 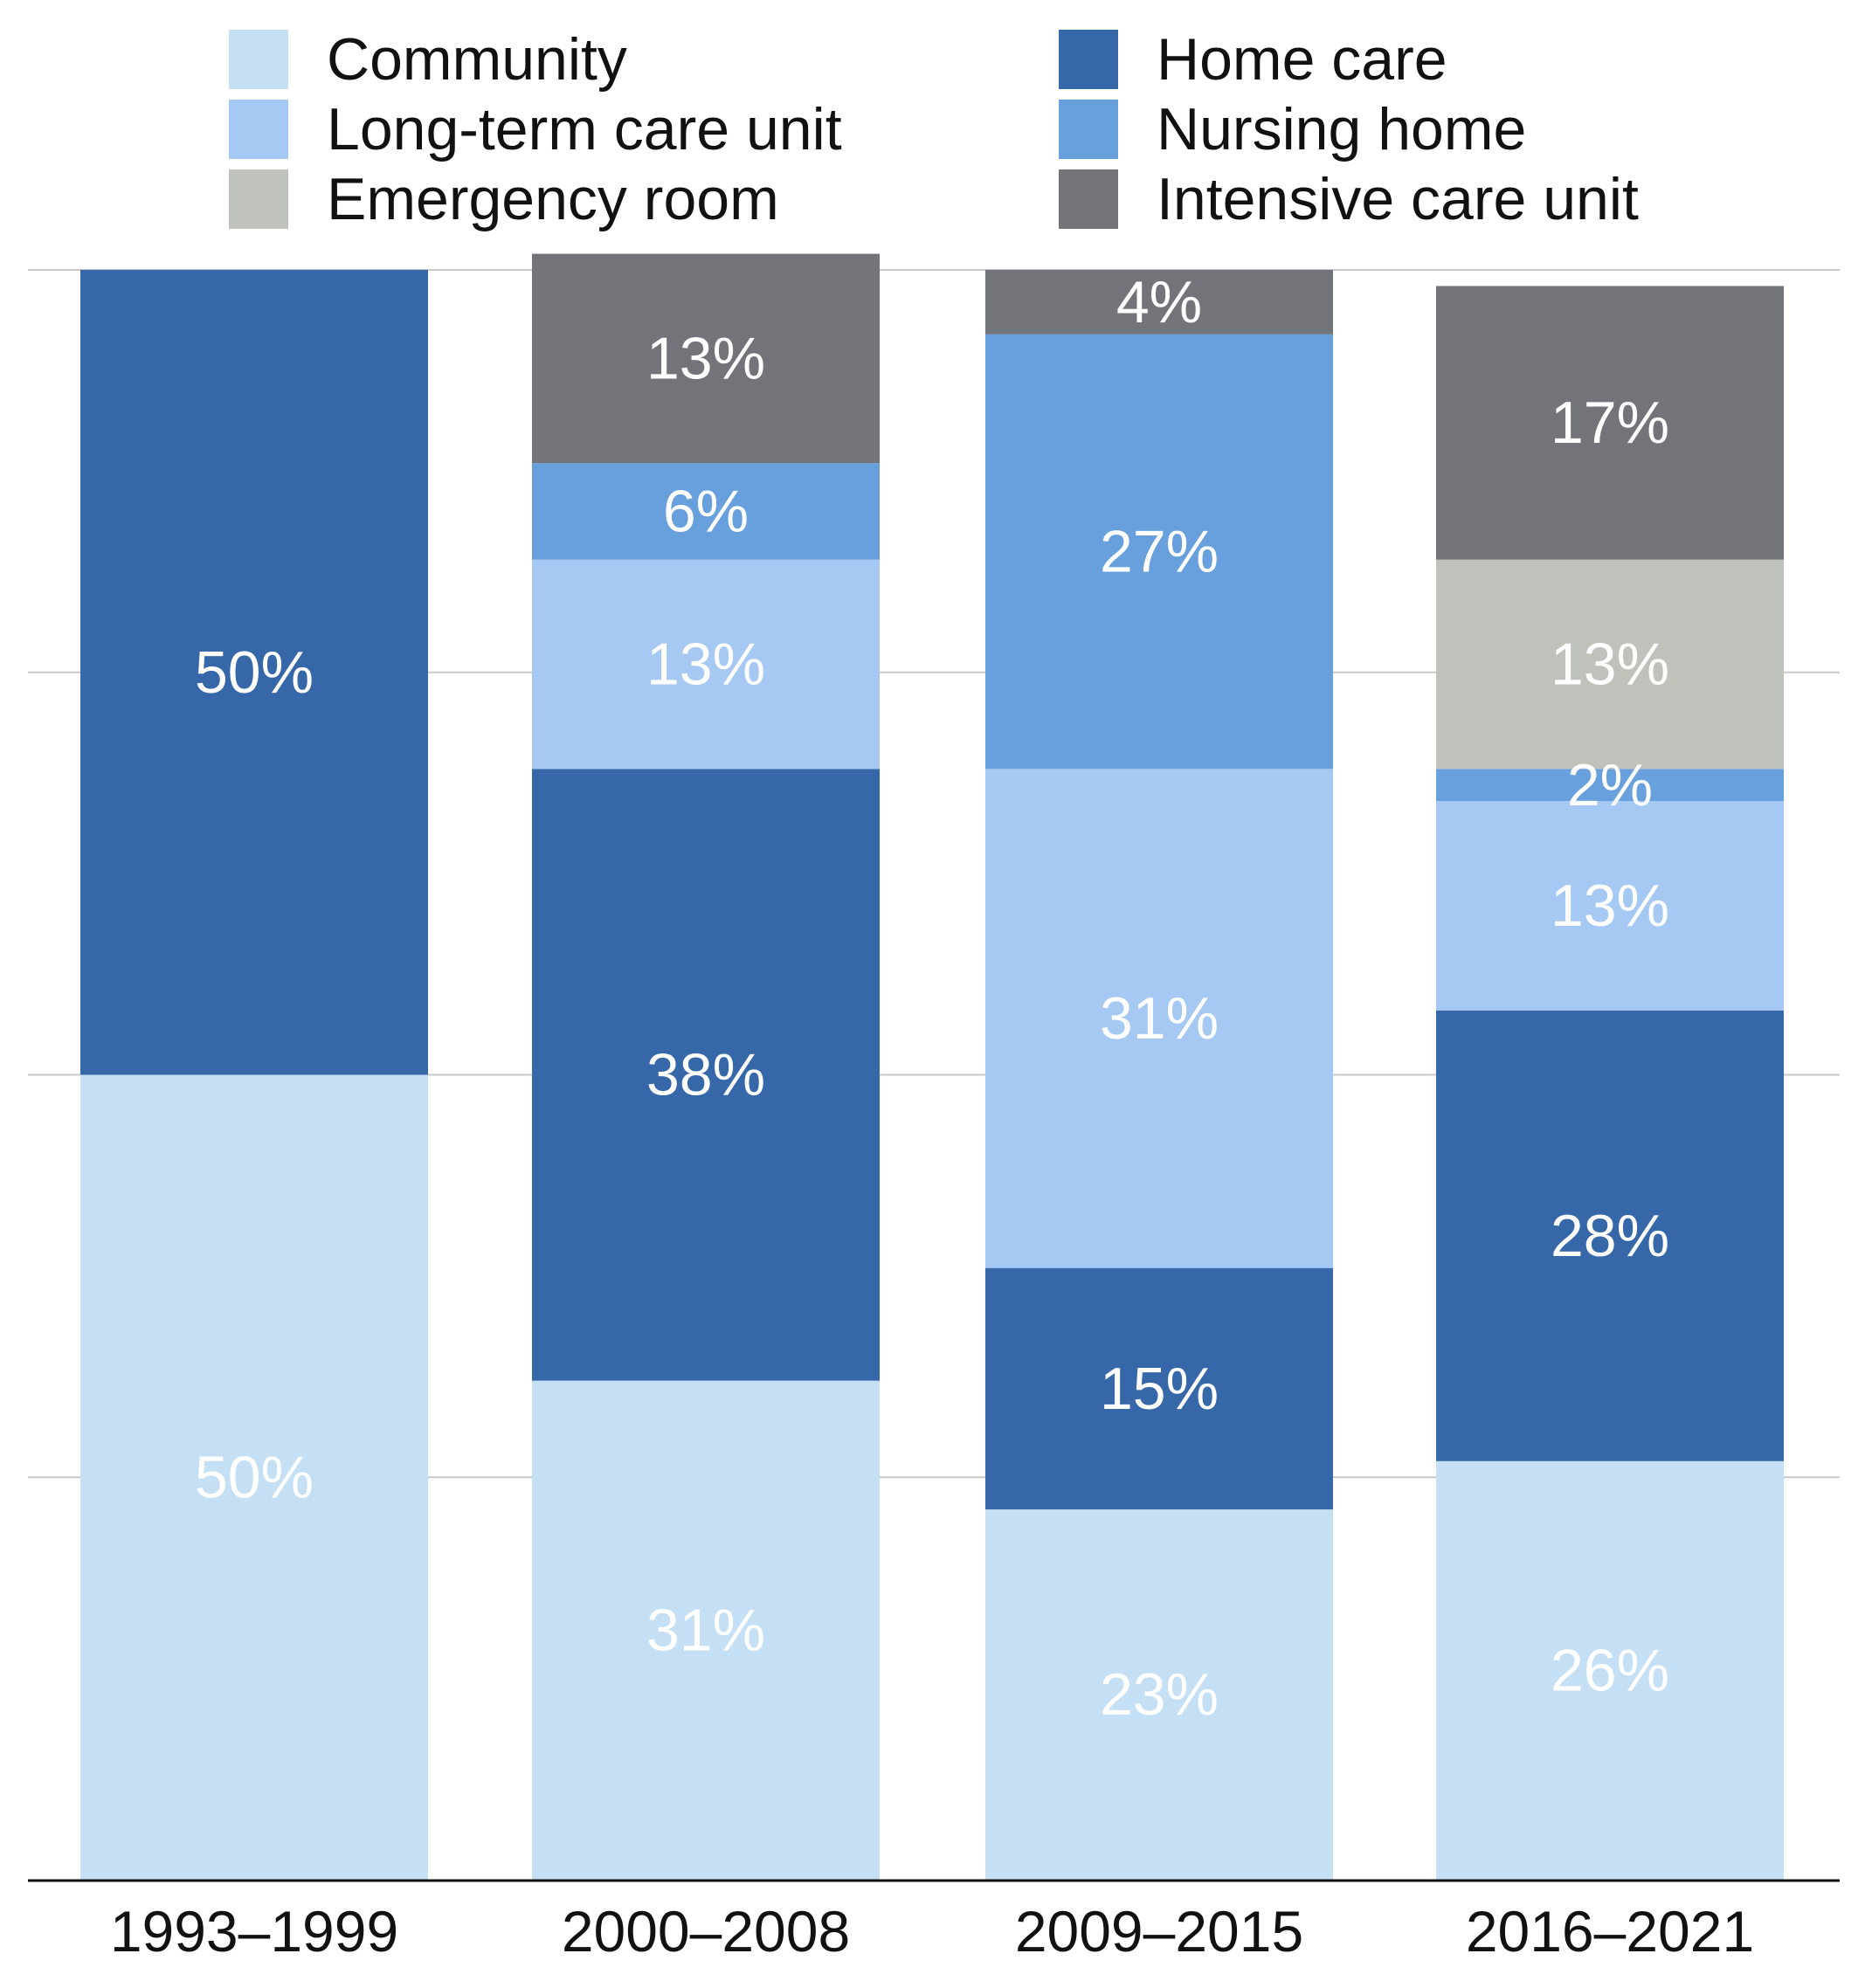 I want to click on legend-label-home-care: Home care, so click(x=1302, y=59).